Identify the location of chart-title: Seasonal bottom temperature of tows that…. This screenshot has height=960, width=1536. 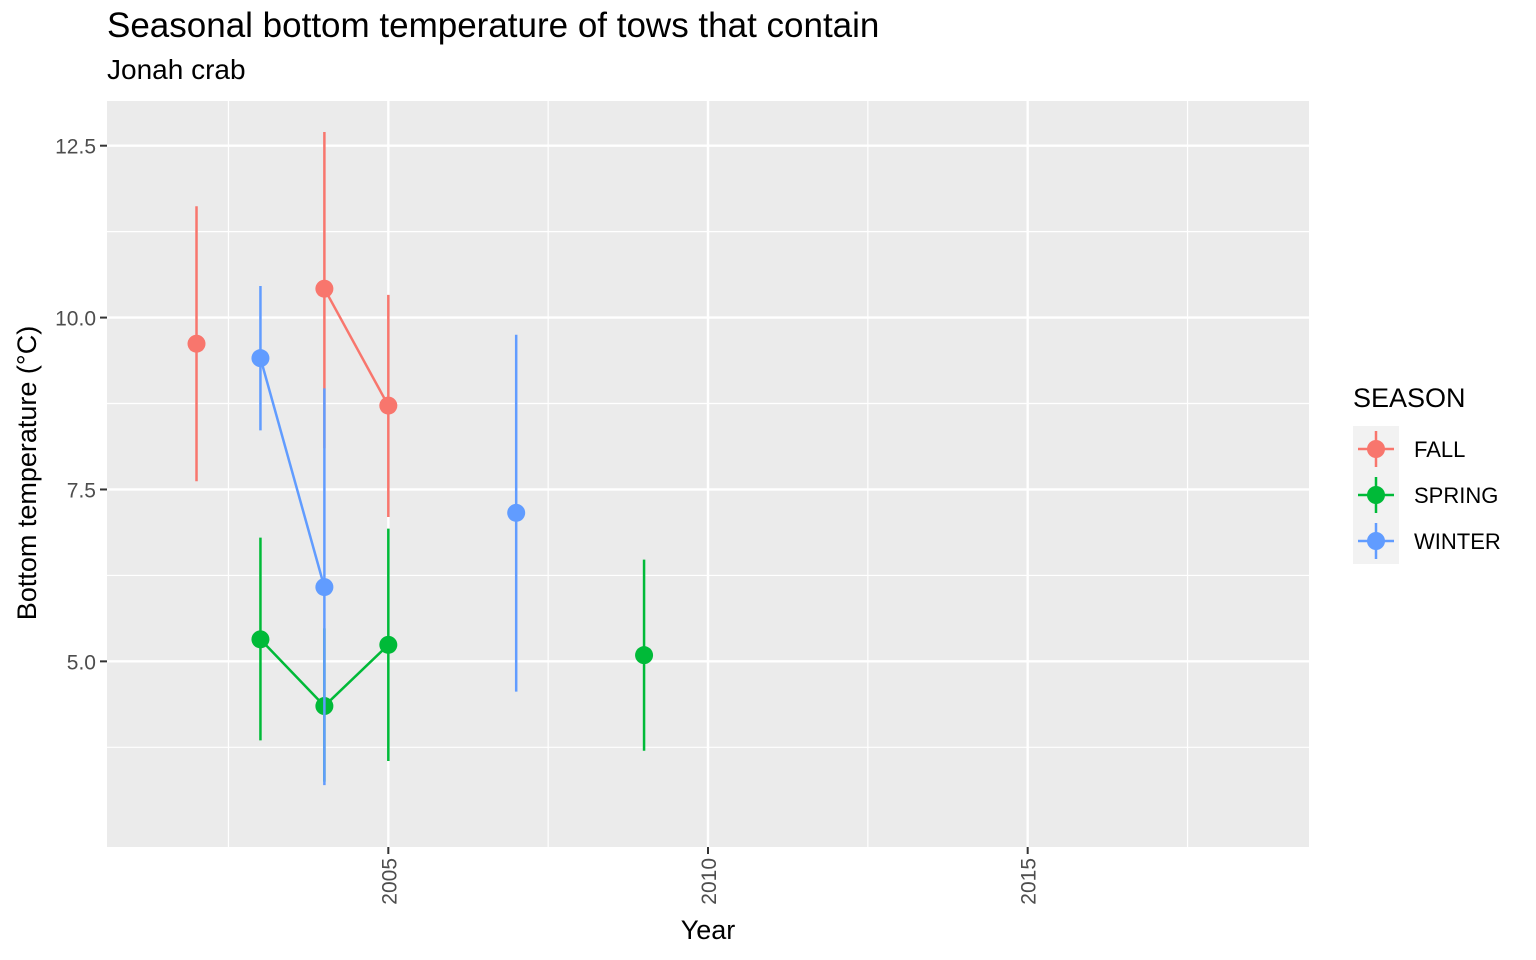
(493, 25).